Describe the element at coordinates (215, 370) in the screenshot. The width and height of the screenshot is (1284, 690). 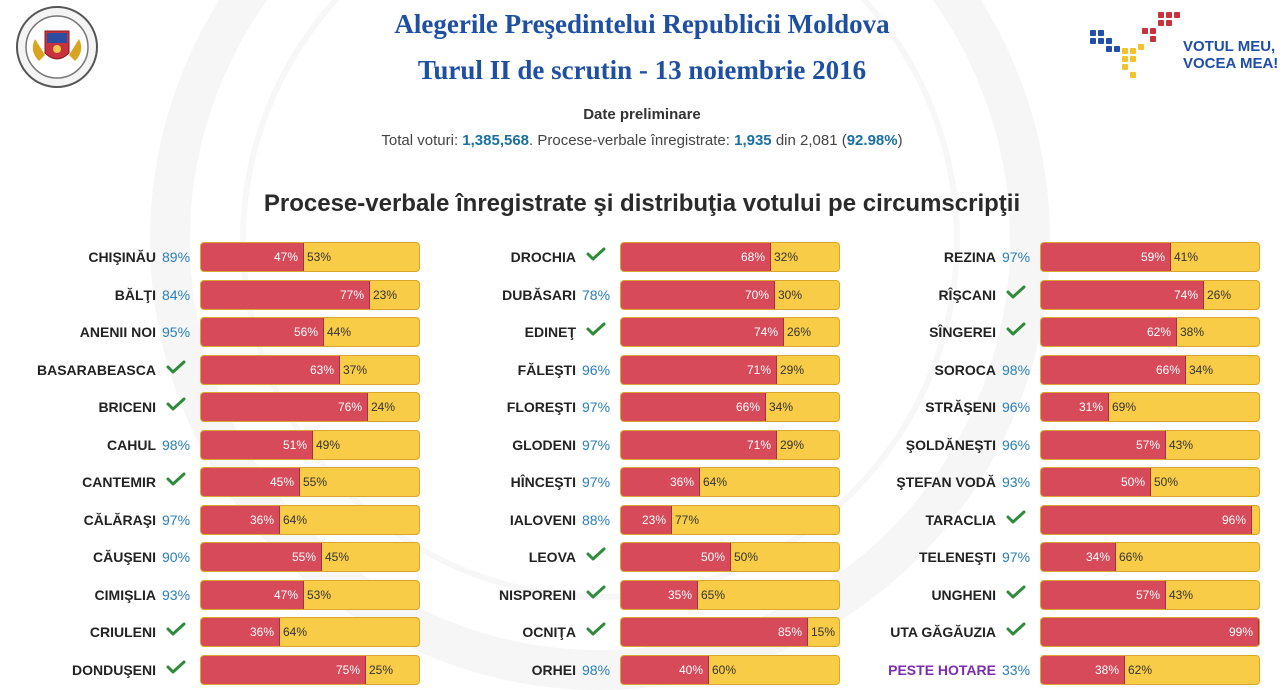
I see `district-row: BASARABEASCA 63% 37%` at that location.